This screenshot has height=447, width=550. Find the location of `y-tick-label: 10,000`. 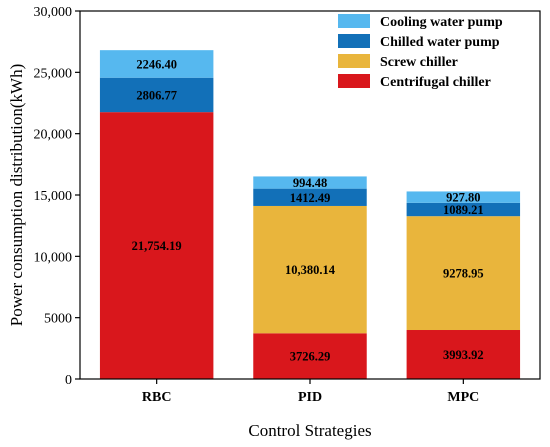

y-tick-label: 10,000 is located at coordinates (53, 257).